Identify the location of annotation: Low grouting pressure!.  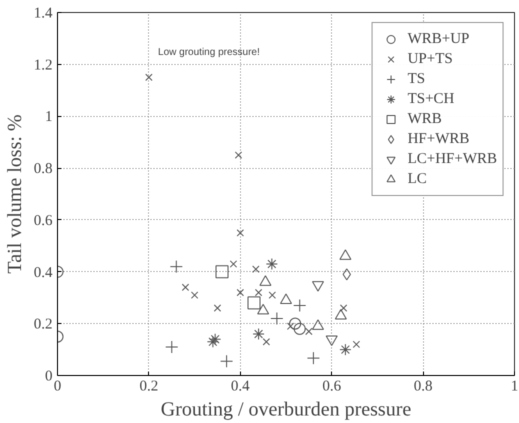
(209, 52).